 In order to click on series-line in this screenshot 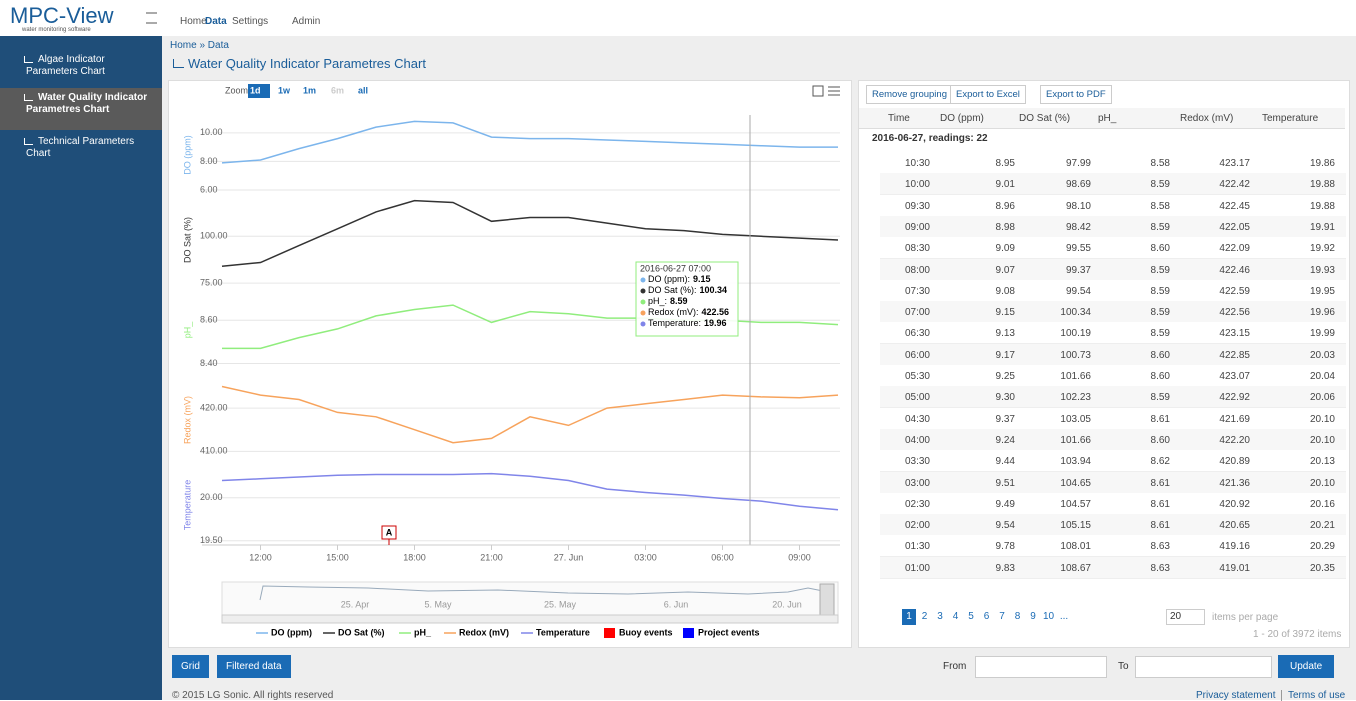, I will do `click(530, 233)`.